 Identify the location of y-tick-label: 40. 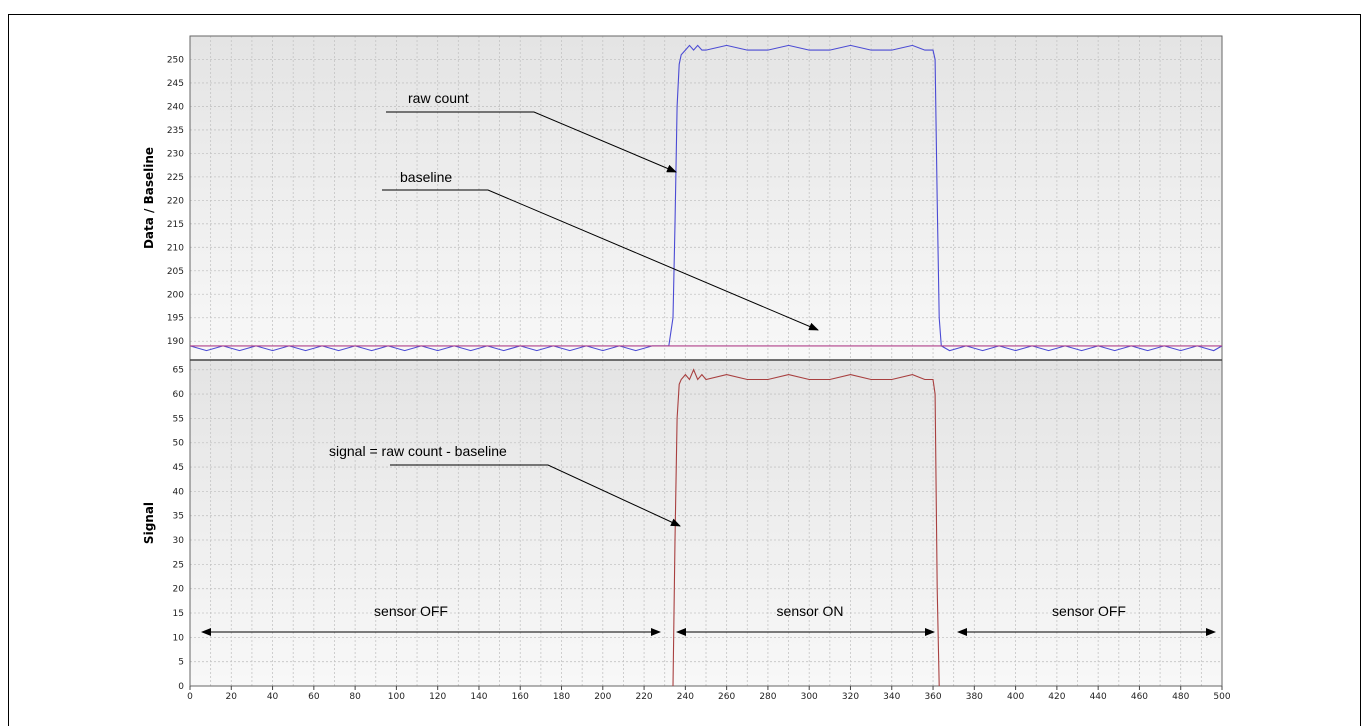
(179, 492).